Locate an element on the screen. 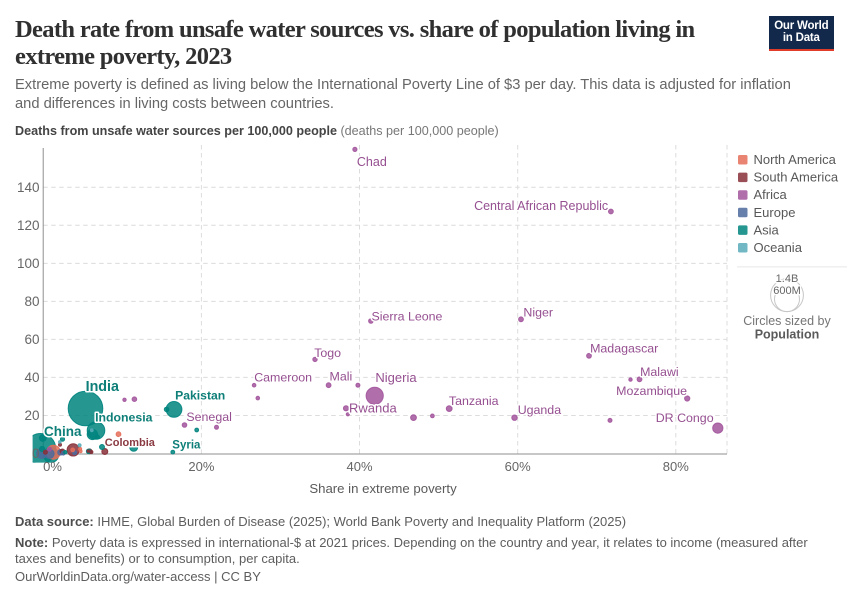 The image size is (850, 600). svg-text: 20% is located at coordinates (201, 466).